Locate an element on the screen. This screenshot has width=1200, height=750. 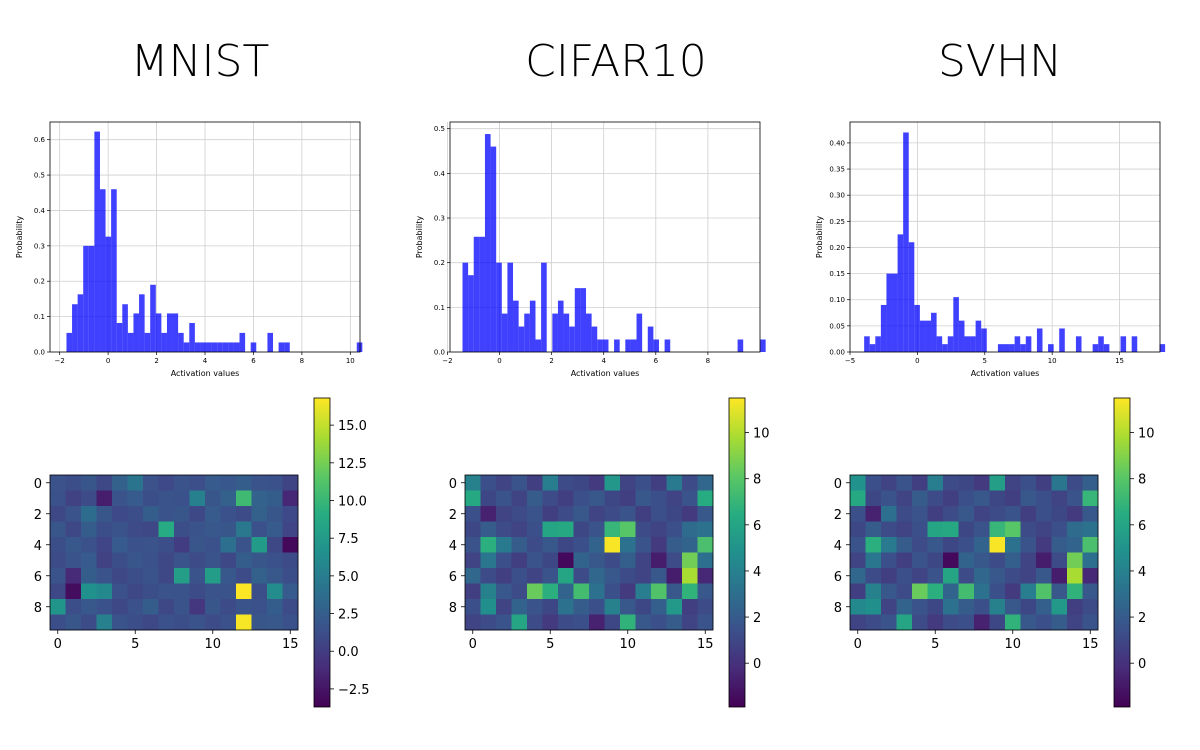
heatmap-svhn: 0 5 10 15 0 2 4 6 8 10 8 6 4 2 0 is located at coordinates (994, 552).